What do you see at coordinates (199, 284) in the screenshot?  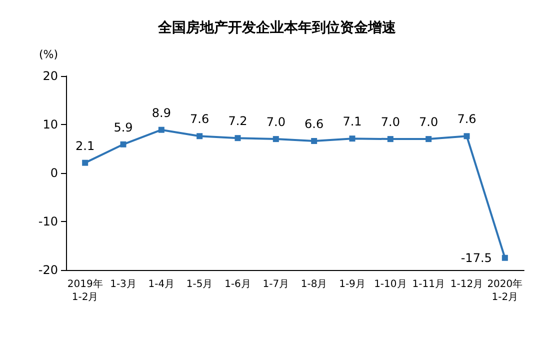 I see `x-tick-label: 1-5月` at bounding box center [199, 284].